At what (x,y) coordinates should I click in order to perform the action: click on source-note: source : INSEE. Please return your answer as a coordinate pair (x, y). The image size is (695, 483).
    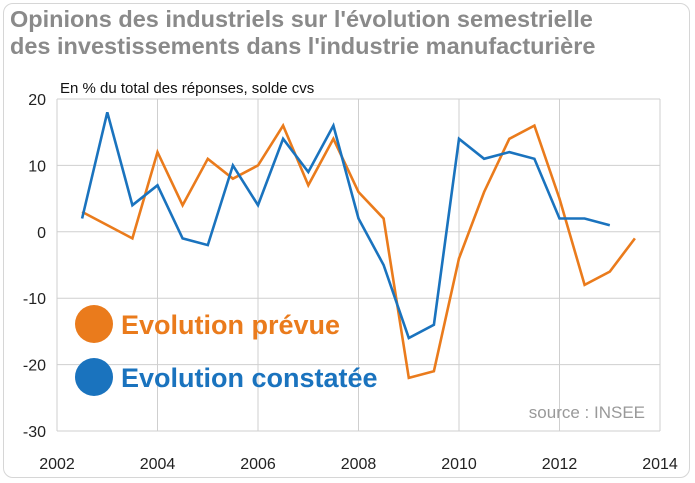
    Looking at the image, I should click on (587, 412).